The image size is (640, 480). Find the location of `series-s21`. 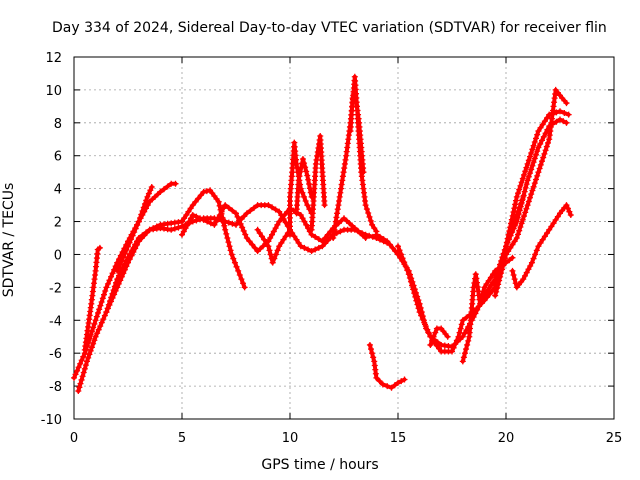

series-s21 is located at coordinates (509, 240).